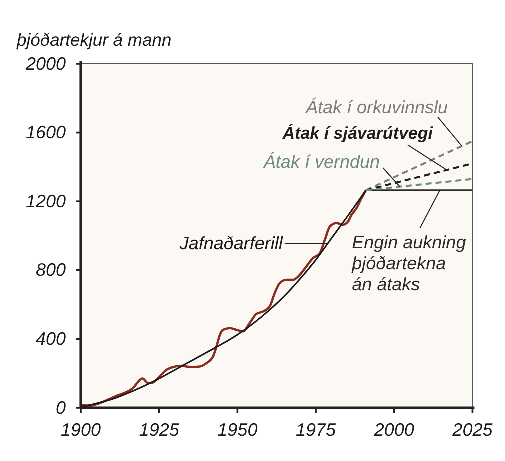  What do you see at coordinates (45, 64) in the screenshot?
I see `y-tick-label: 2000` at bounding box center [45, 64].